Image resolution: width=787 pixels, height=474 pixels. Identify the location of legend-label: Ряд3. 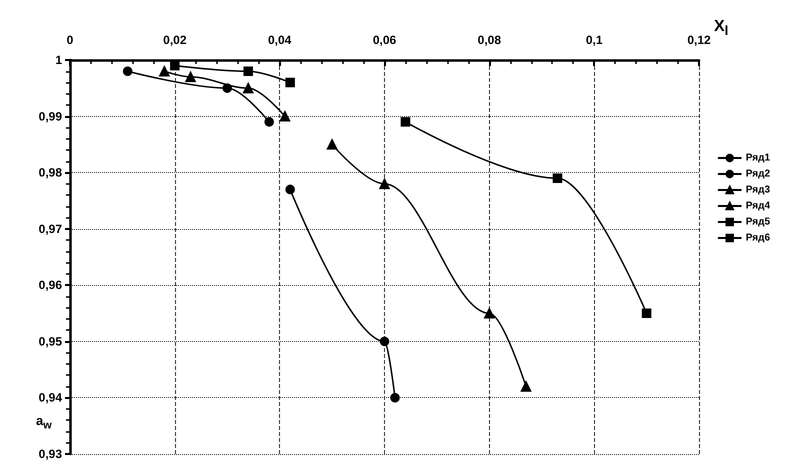
(758, 190).